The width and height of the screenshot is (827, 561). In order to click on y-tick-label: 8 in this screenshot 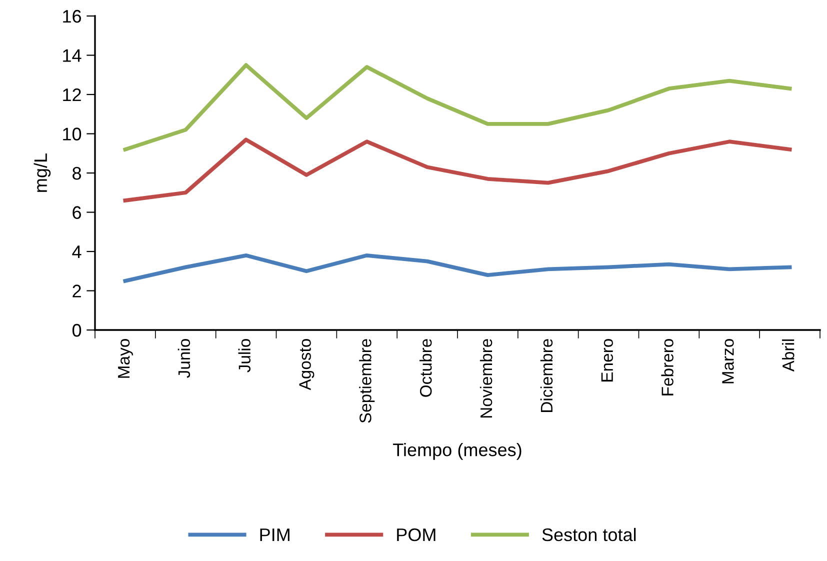, I will do `click(77, 173)`.